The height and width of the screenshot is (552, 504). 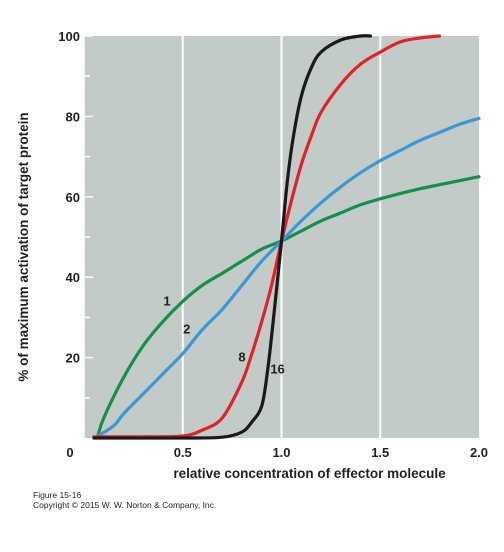 I want to click on x-tick-label: 1.0, so click(x=281, y=452).